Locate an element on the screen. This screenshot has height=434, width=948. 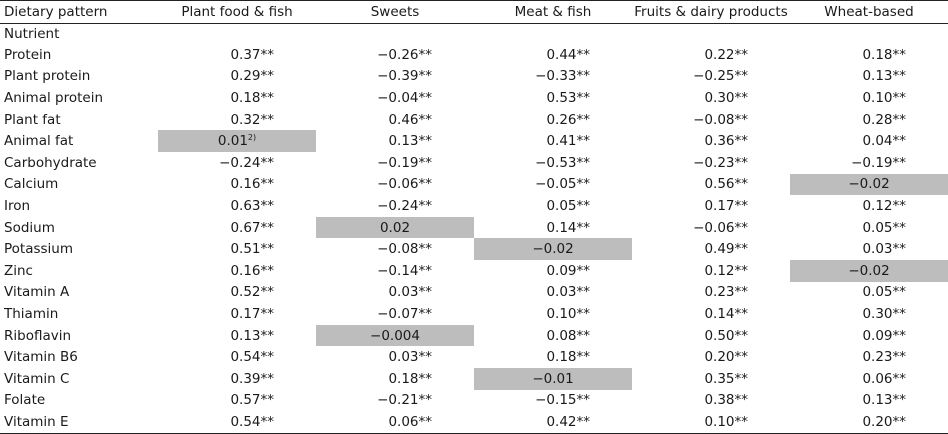
table-cell: 0.53** is located at coordinates (553, 98).